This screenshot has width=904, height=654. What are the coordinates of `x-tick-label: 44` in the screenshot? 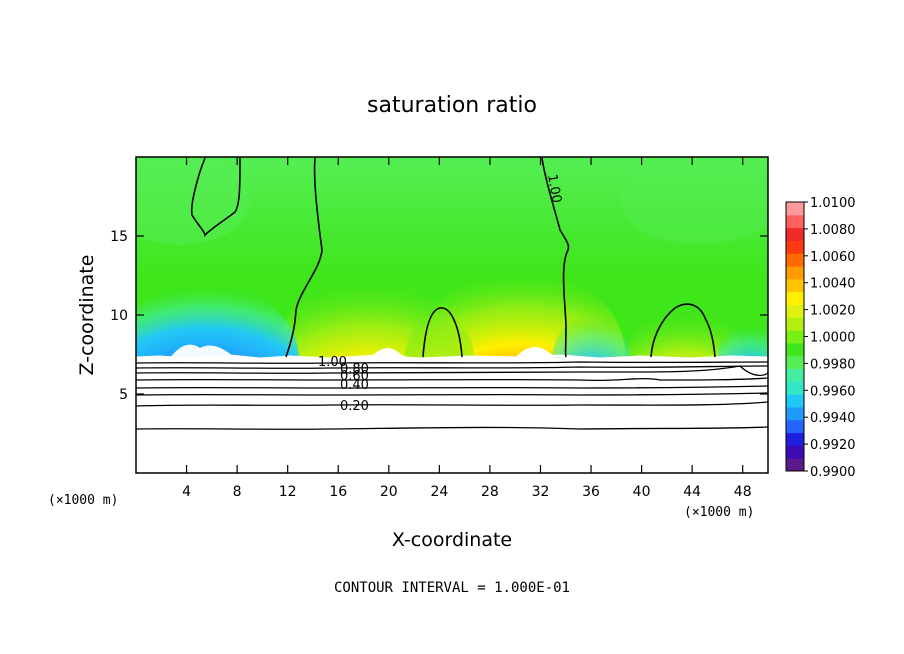 It's located at (692, 492).